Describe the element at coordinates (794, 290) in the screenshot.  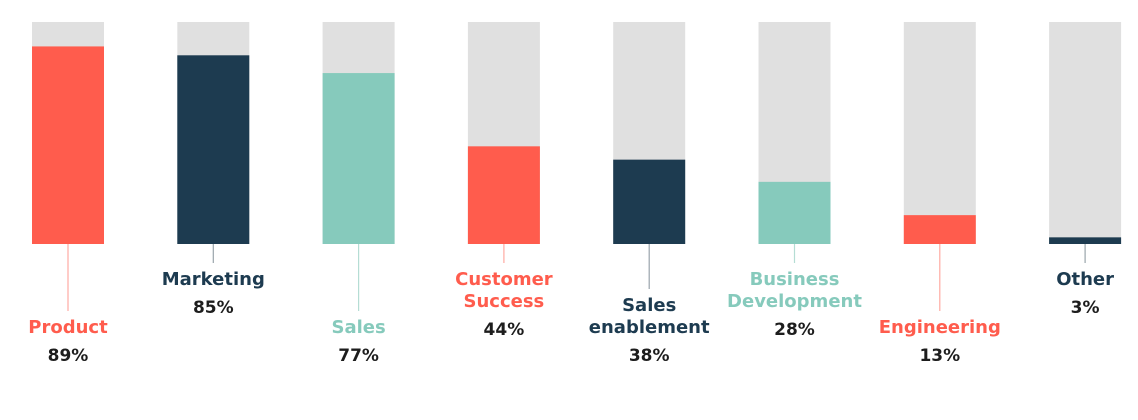
I see `category-label: Business Development` at that location.